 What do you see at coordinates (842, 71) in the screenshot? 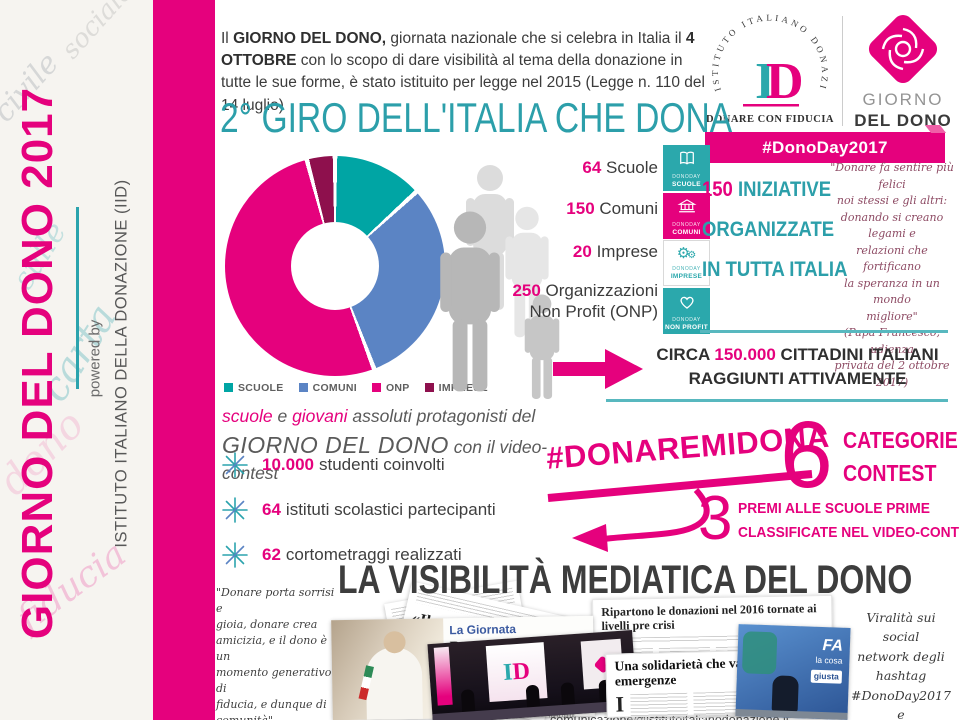
I see `logo-divider` at bounding box center [842, 71].